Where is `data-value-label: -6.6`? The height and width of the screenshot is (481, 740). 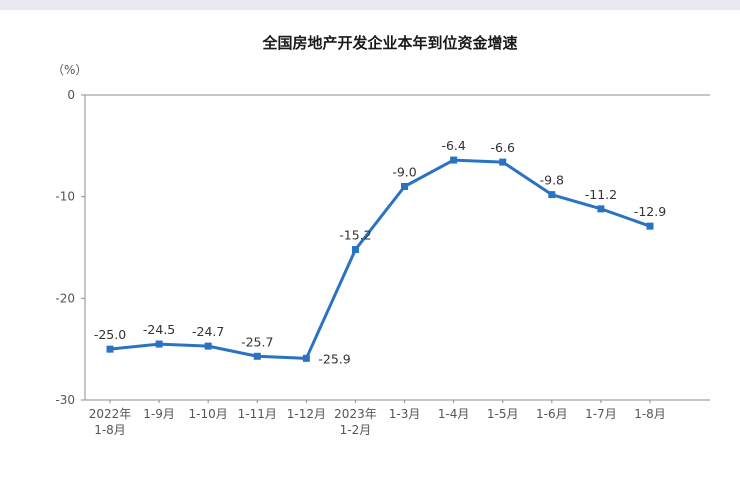 data-value-label: -6.6 is located at coordinates (503, 147).